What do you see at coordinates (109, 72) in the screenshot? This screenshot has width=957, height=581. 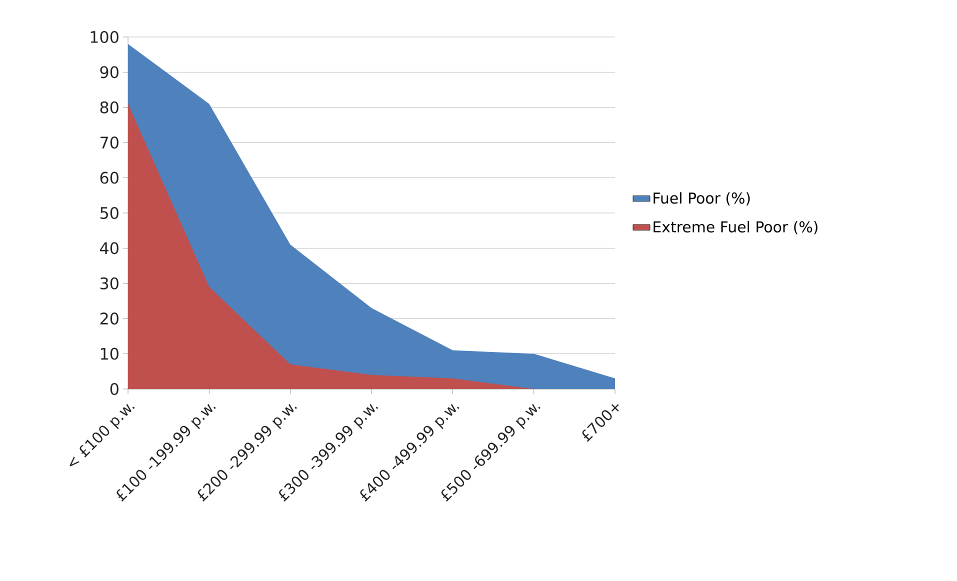 I see `y-tick-label: 90` at bounding box center [109, 72].